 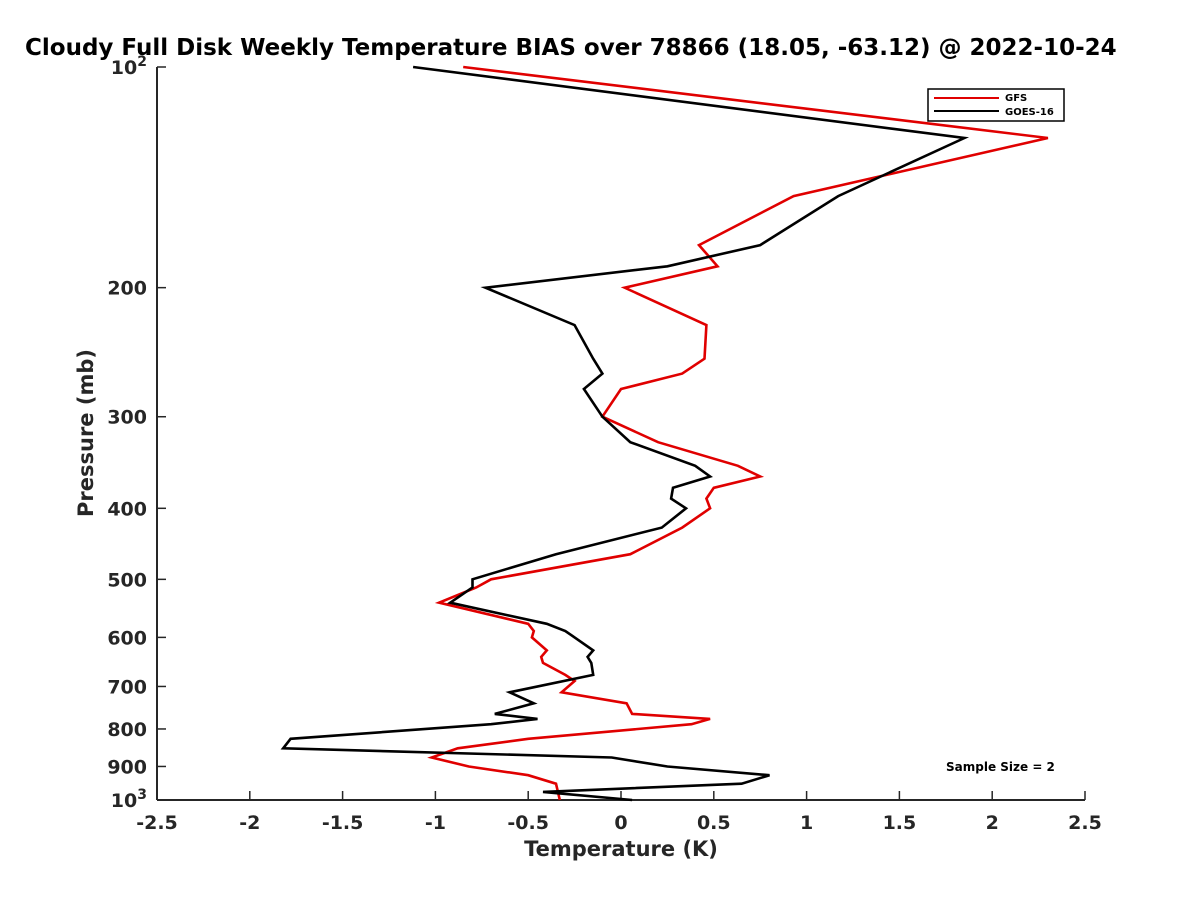 What do you see at coordinates (435, 823) in the screenshot?
I see `x-tick-label: -1` at bounding box center [435, 823].